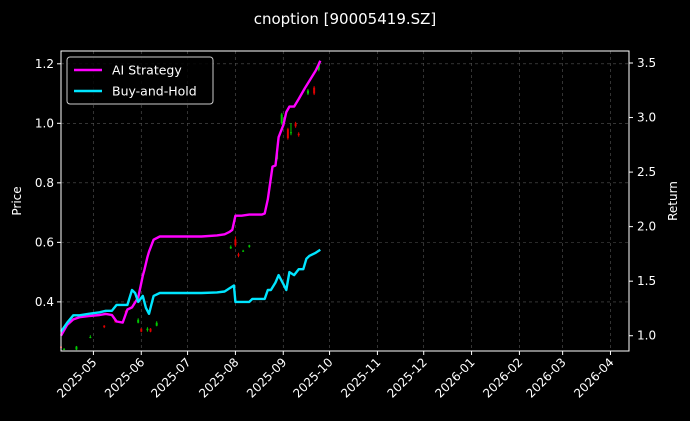 This screenshot has width=690, height=421. Describe the element at coordinates (44, 242) in the screenshot. I see `y-tick-label: 0.6` at that location.